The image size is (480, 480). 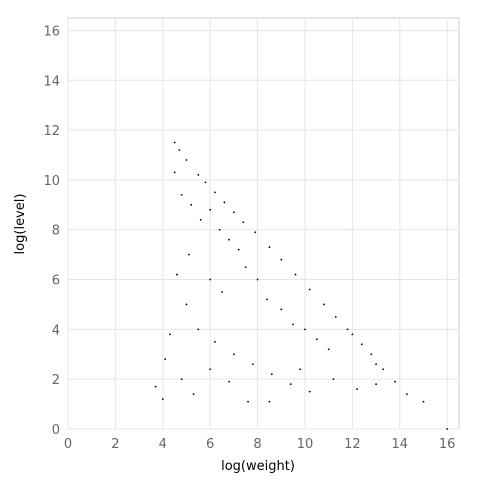 What do you see at coordinates (305, 444) in the screenshot?
I see `x-tick-label: 10` at bounding box center [305, 444].